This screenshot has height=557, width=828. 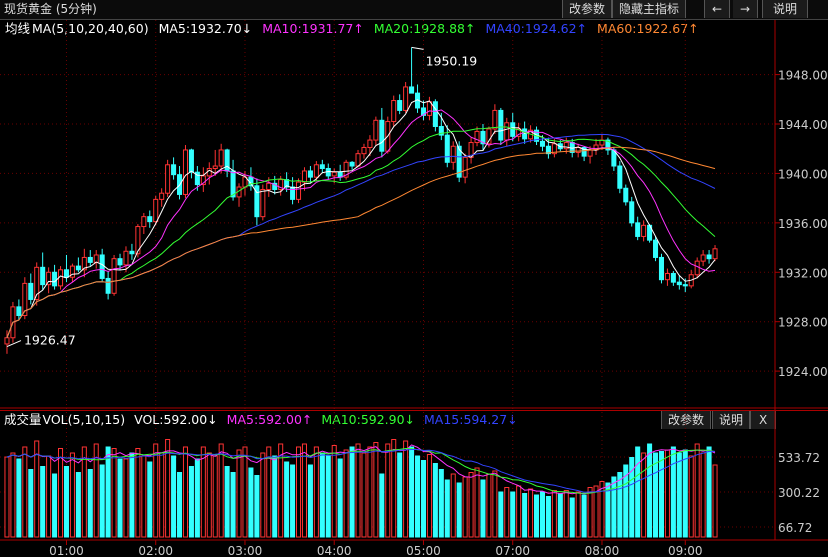 What do you see at coordinates (746, 9) in the screenshot?
I see `arrow-right-icon: →` at bounding box center [746, 9].